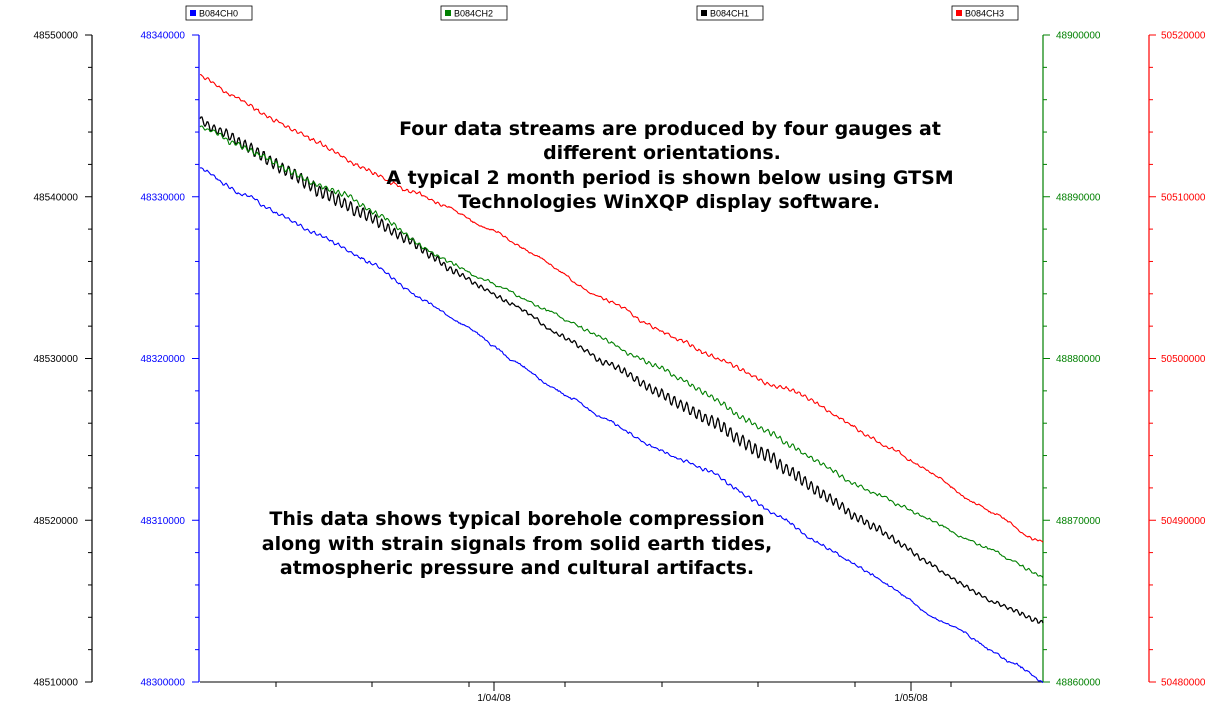 The width and height of the screenshot is (1228, 709). What do you see at coordinates (1078, 359) in the screenshot?
I see `y-tick-label: 48880000` at bounding box center [1078, 359].